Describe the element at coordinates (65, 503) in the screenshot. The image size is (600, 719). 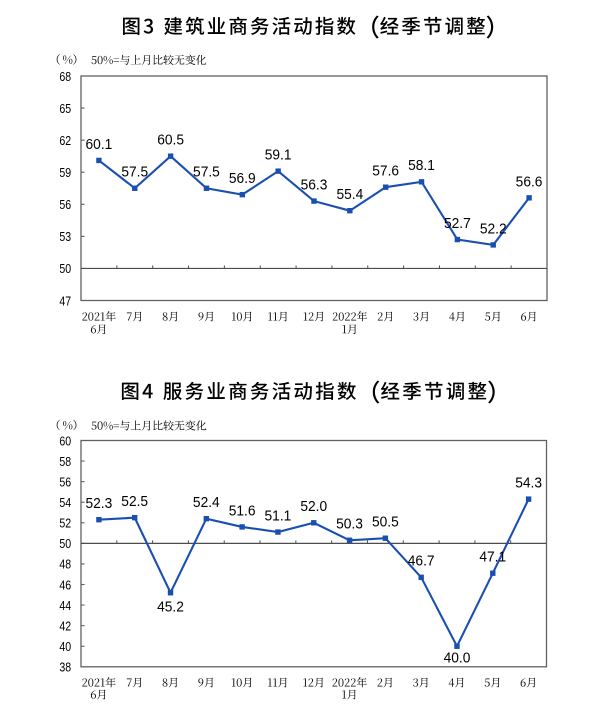
I see `svg-text: 54` at that location.